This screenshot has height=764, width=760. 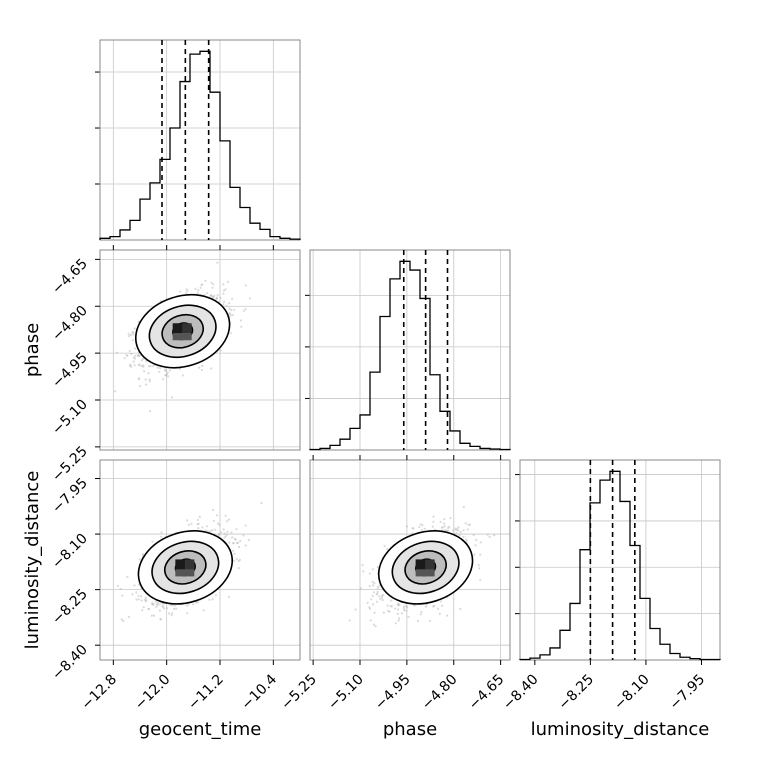 What do you see at coordinates (632, 693) in the screenshot?
I see `x-tick-label: −8.10` at bounding box center [632, 693].